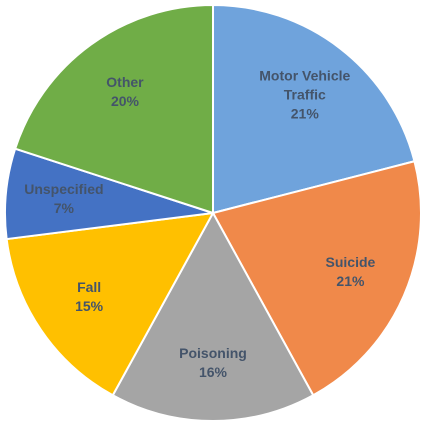  I want to click on slice-label: Motor Vehicle Traffic 21%, so click(305, 94).